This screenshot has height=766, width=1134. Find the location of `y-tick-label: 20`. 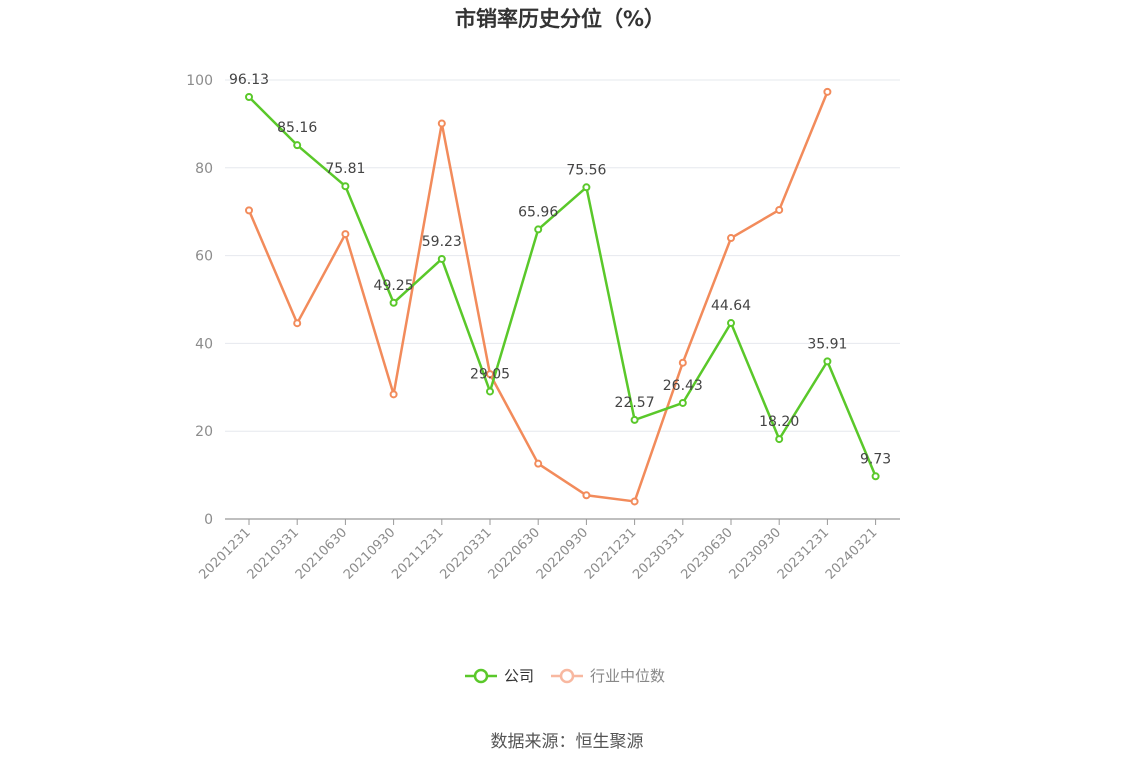

y-tick-label: 20 is located at coordinates (204, 432).